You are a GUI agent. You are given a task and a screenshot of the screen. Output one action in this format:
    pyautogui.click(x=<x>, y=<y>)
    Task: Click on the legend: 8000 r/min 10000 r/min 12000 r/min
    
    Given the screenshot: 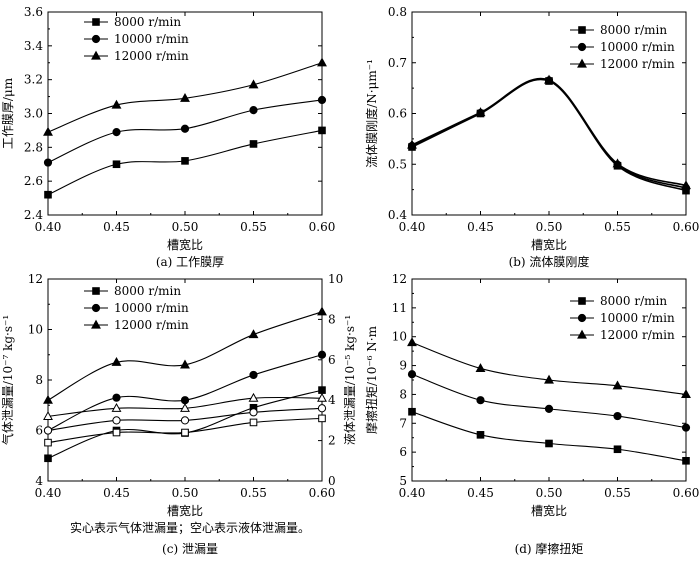 What is the action you would take?
    pyautogui.click(x=136, y=308)
    